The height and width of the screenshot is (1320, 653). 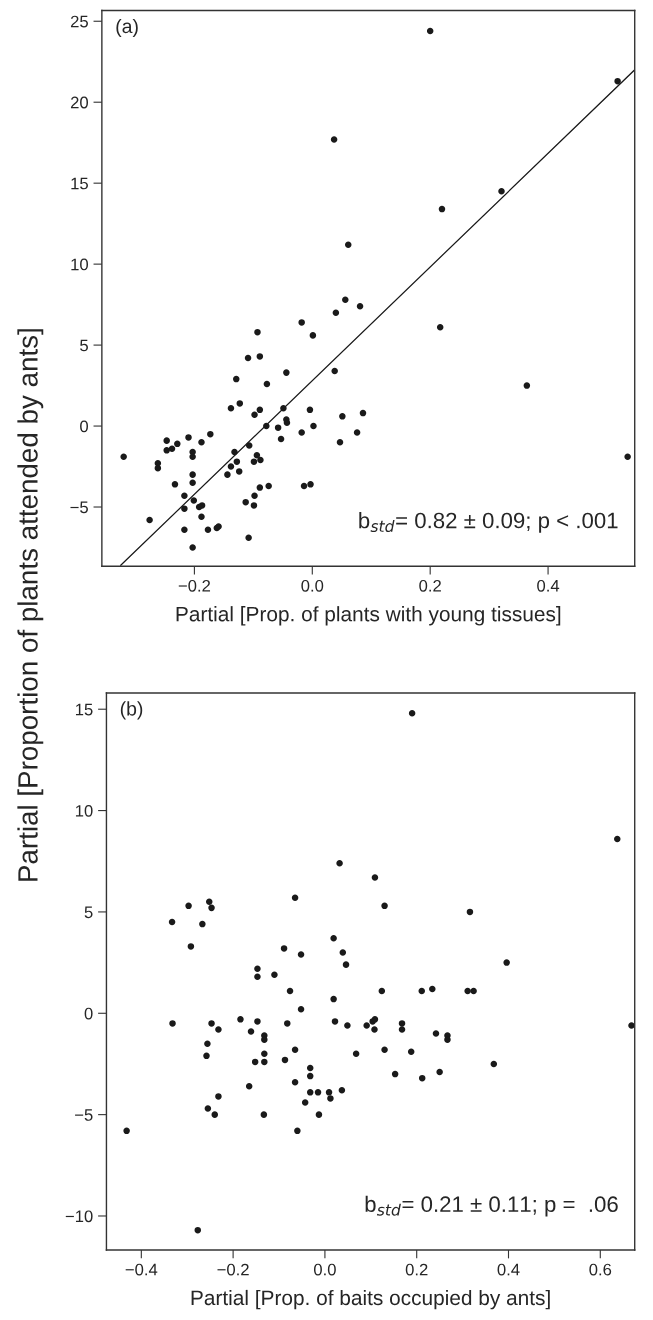 What do you see at coordinates (141, 1269) in the screenshot?
I see `x-tick-label: −0.4` at bounding box center [141, 1269].